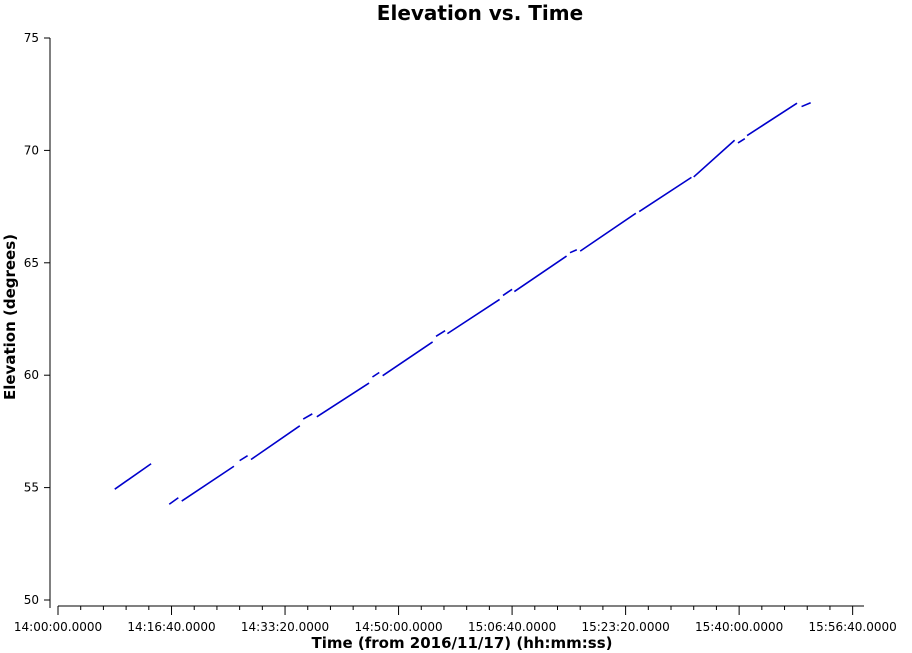  What do you see at coordinates (31, 38) in the screenshot?
I see `y-tick-label: 75` at bounding box center [31, 38].